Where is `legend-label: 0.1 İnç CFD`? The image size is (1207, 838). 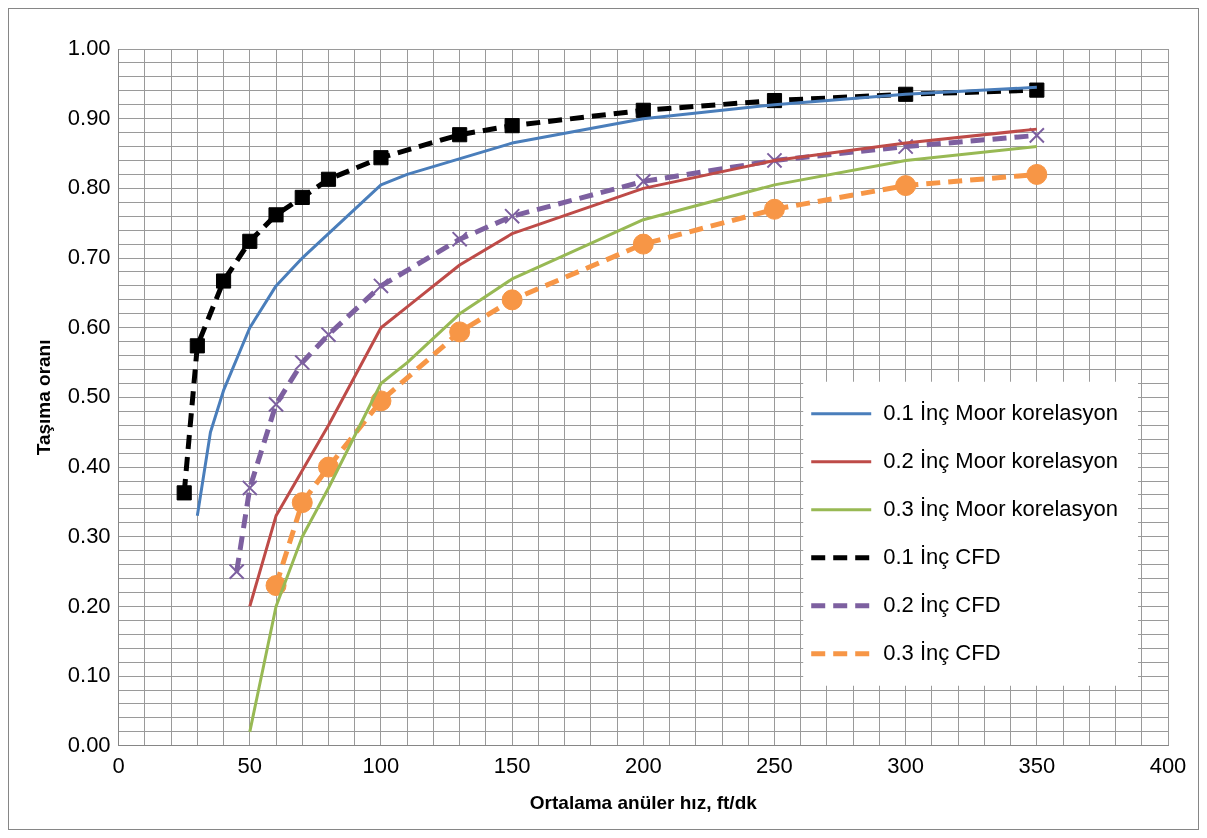
legend-label: 0.1 İnç CFD is located at coordinates (942, 556).